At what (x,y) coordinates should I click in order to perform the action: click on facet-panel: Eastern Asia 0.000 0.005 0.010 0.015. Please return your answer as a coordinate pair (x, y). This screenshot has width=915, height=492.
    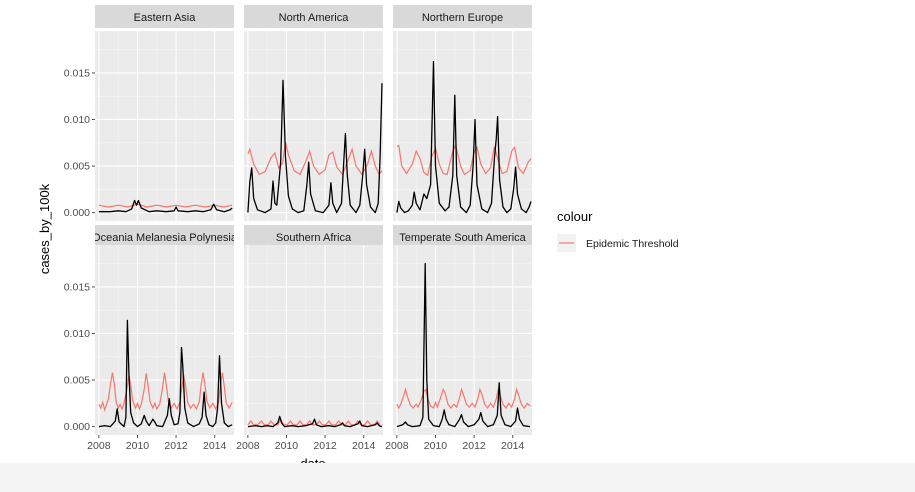
    Looking at the image, I should click on (149, 113).